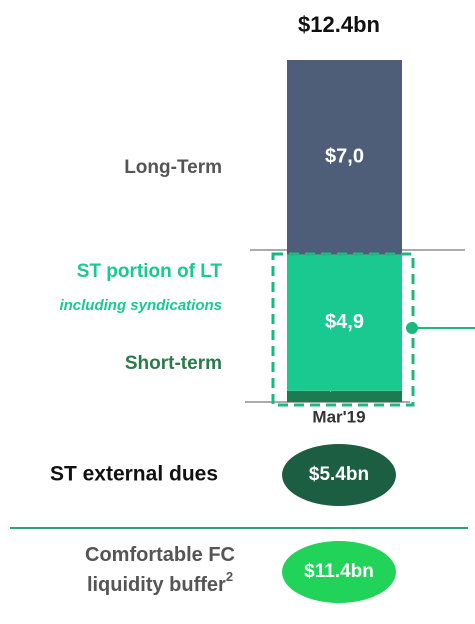 This screenshot has height=624, width=475. I want to click on total-label: $12.4bn, so click(339, 24).